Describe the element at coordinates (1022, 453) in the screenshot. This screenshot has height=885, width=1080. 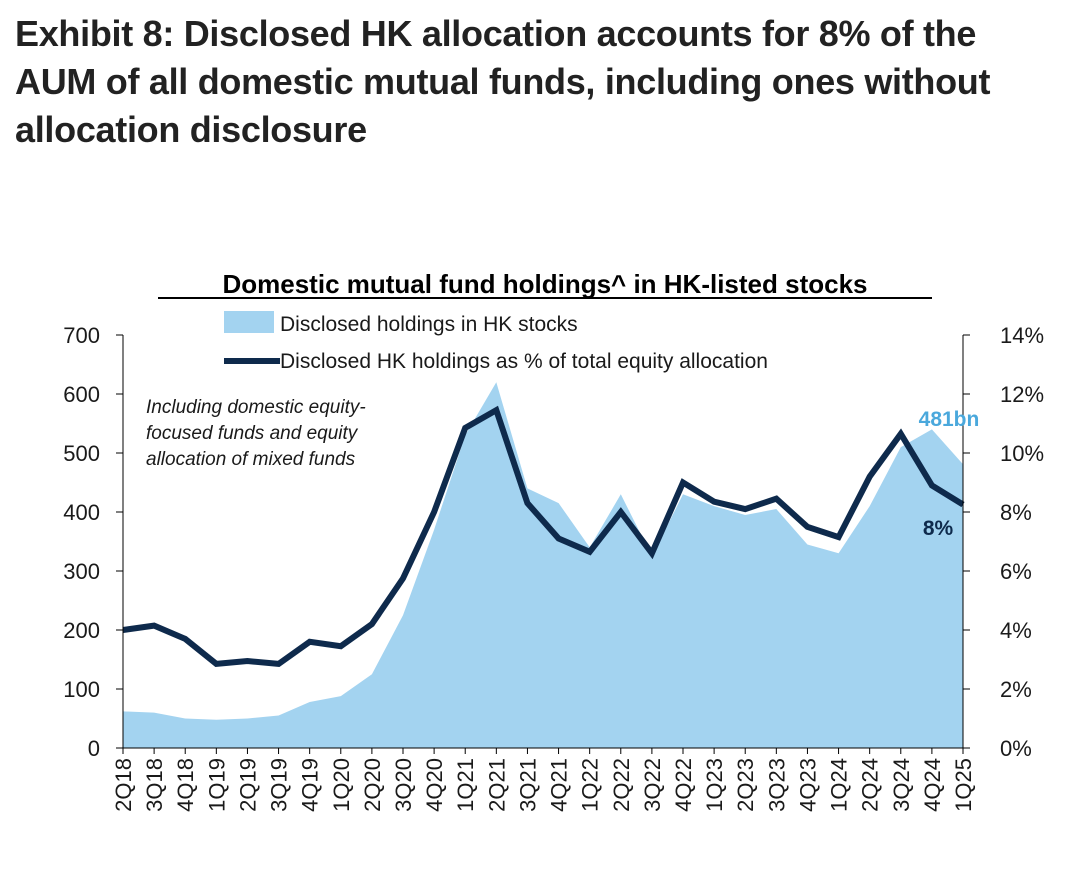
I see `y-right-tick-label: 10%` at that location.